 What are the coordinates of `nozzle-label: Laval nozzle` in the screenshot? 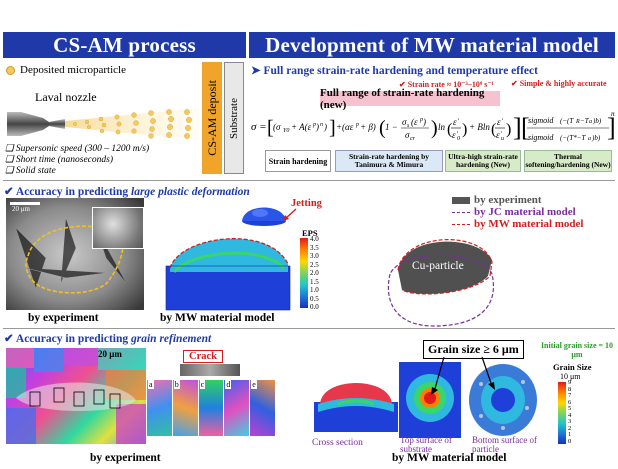 It's located at (66, 97).